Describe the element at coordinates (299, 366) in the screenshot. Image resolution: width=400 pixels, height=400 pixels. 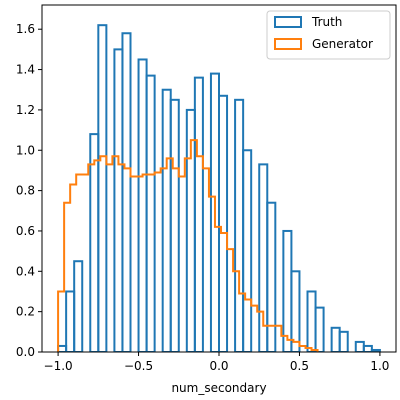
I see `x-tick-label: 0.5` at that location.